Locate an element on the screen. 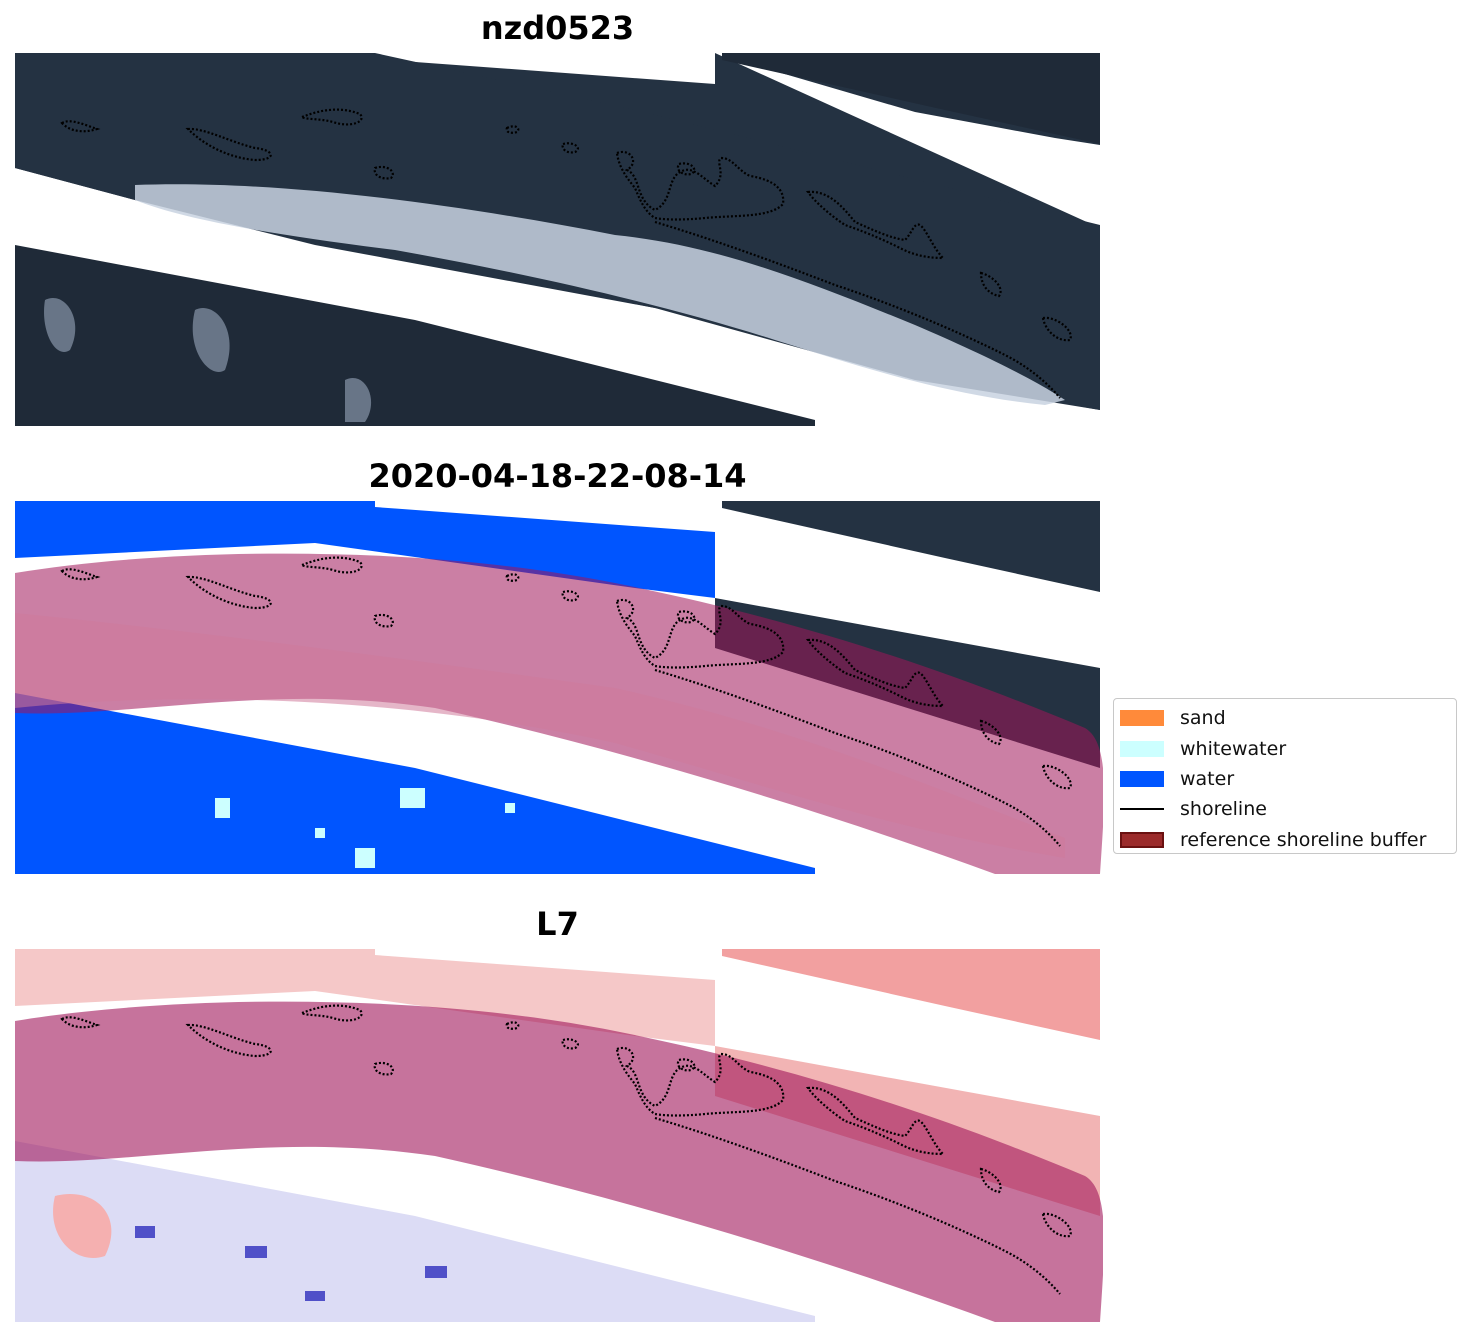 This screenshot has height=1337, width=1474. panel-title-rgb: nzd0523 is located at coordinates (557, 28).